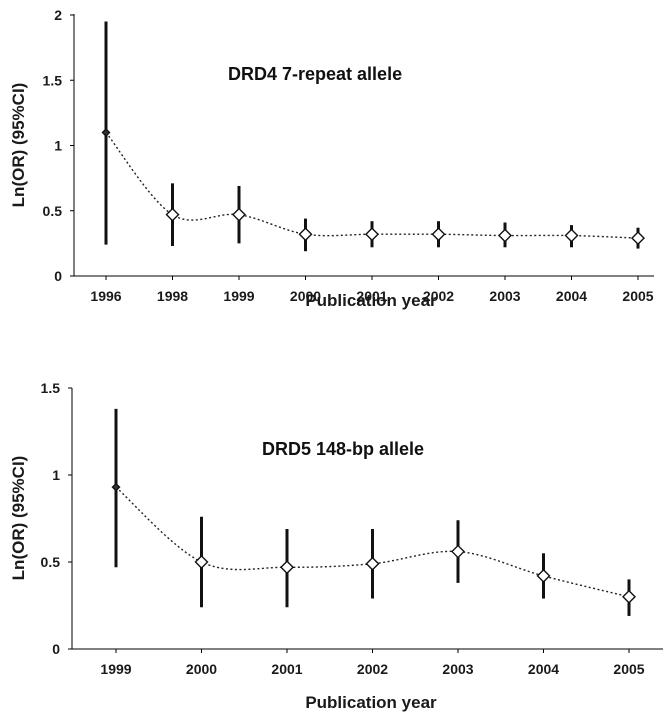 This screenshot has height=713, width=664. Describe the element at coordinates (105, 296) in the screenshot. I see `x-tick-label: 1996` at that location.